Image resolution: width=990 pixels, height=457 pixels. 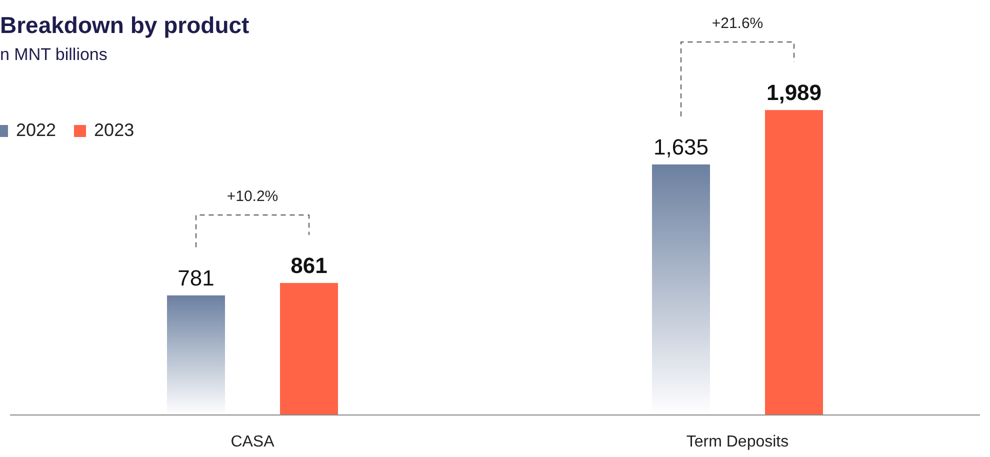 I want to click on data-label: 781, so click(x=196, y=277).